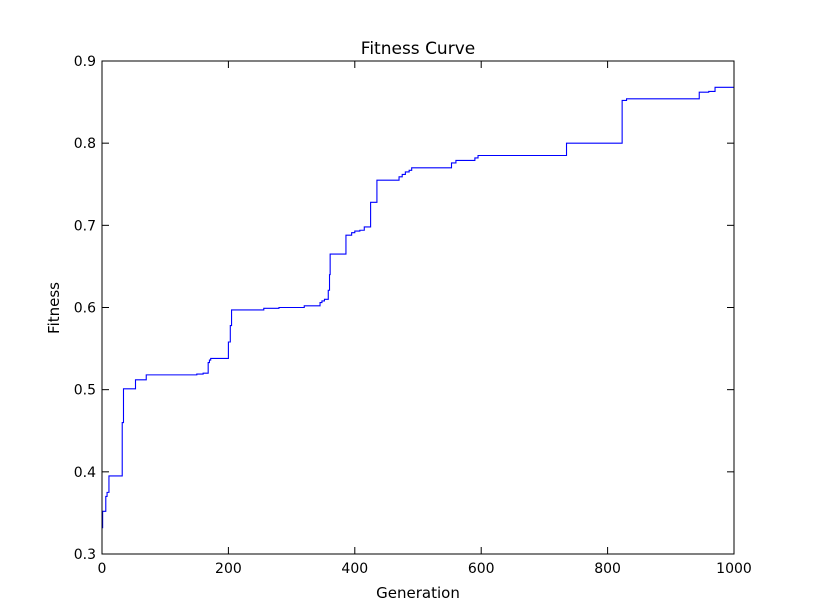  Describe the element at coordinates (85, 473) in the screenshot. I see `y-tick-label: 0.4` at that location.